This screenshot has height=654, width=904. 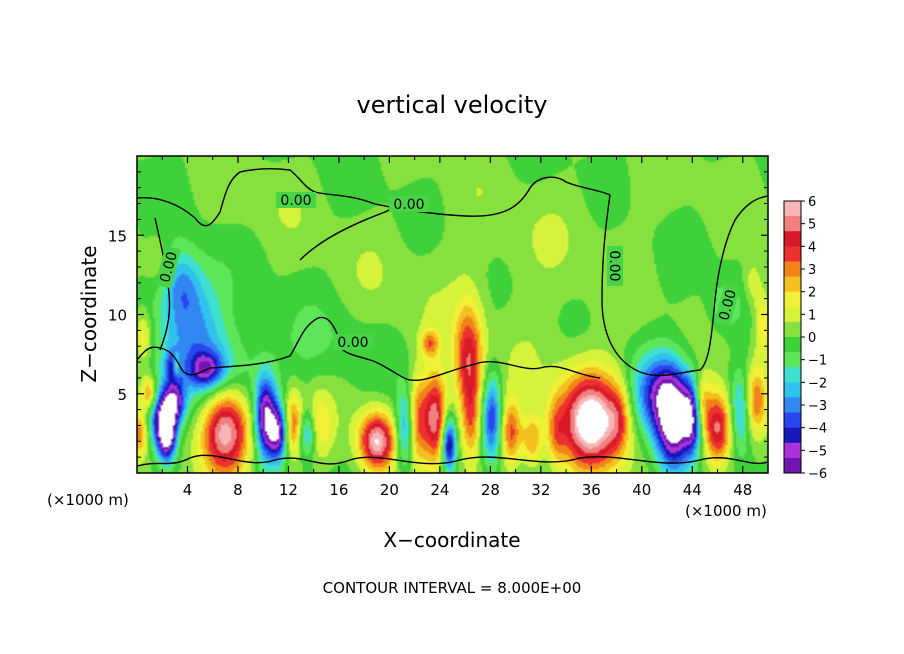 What do you see at coordinates (641, 490) in the screenshot?
I see `x-tick-label: 40` at bounding box center [641, 490].